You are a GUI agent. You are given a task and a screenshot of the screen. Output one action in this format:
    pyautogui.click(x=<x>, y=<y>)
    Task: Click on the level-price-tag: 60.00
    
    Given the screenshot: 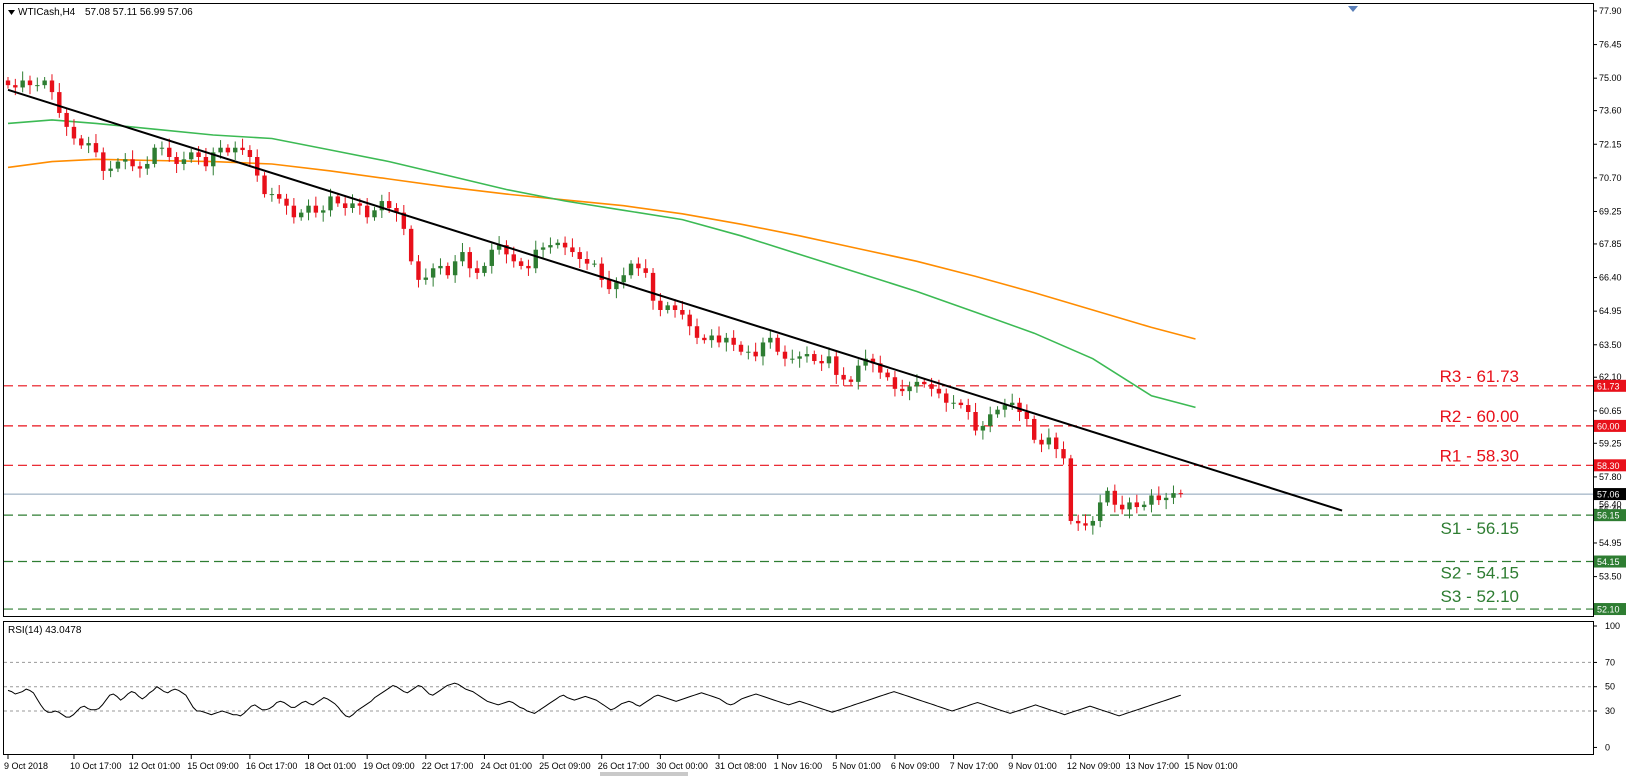 What is the action you would take?
    pyautogui.click(x=1608, y=426)
    